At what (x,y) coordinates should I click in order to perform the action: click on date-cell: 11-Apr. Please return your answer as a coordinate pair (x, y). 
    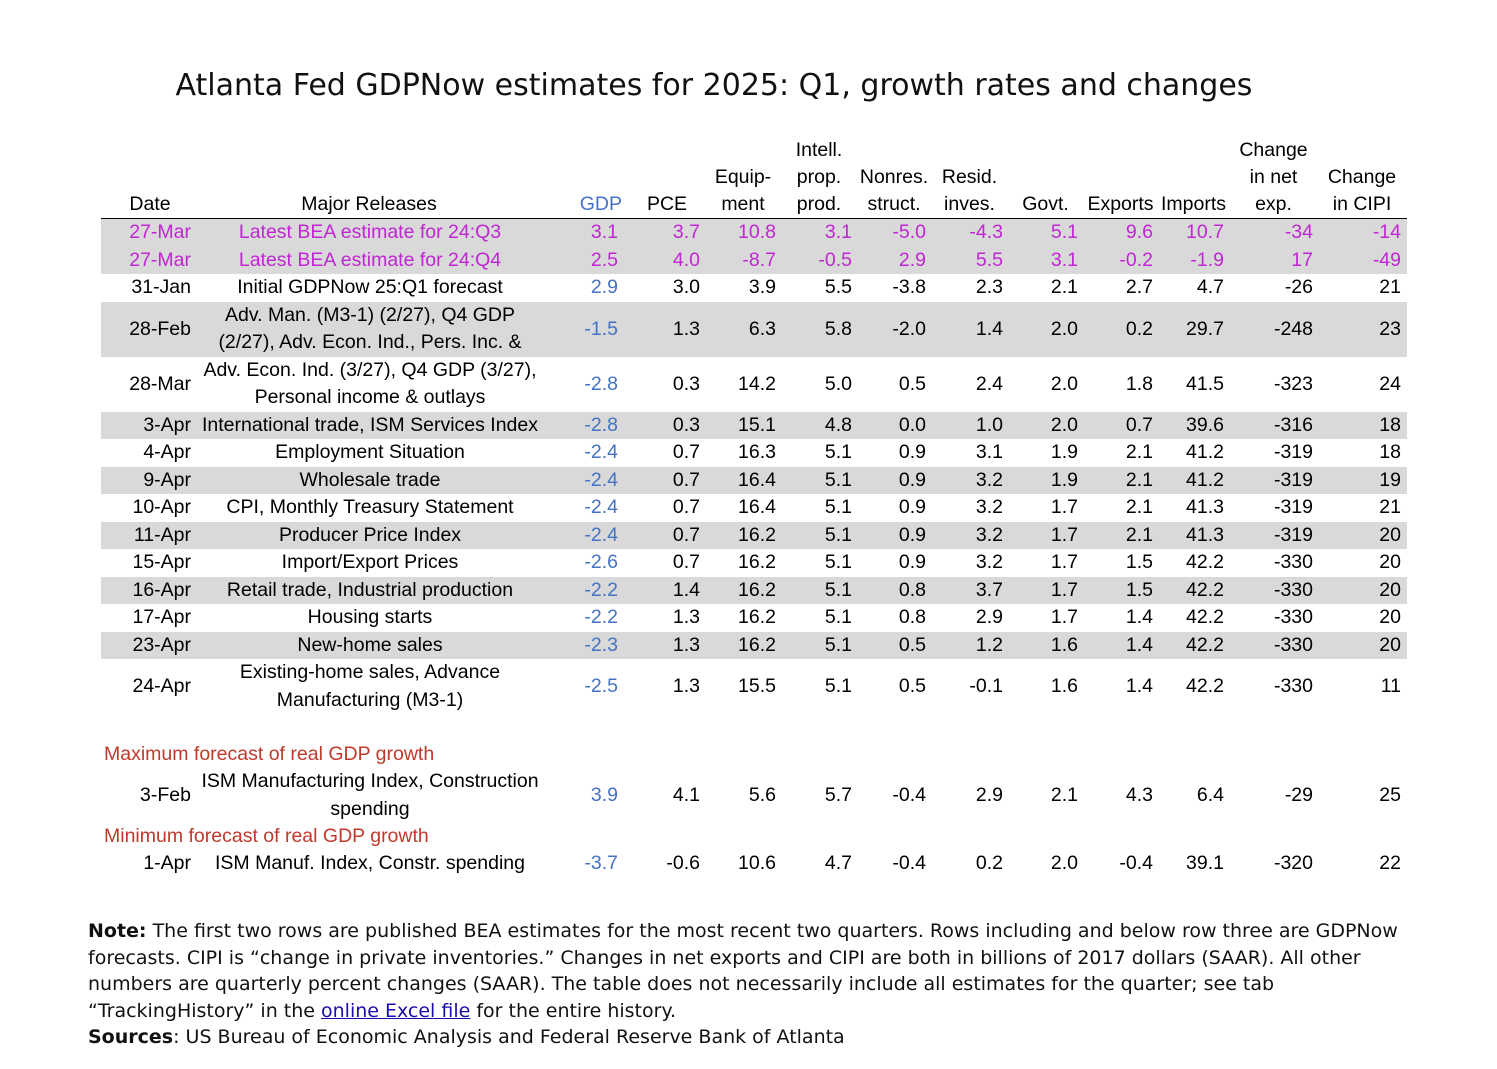
    Looking at the image, I should click on (151, 535).